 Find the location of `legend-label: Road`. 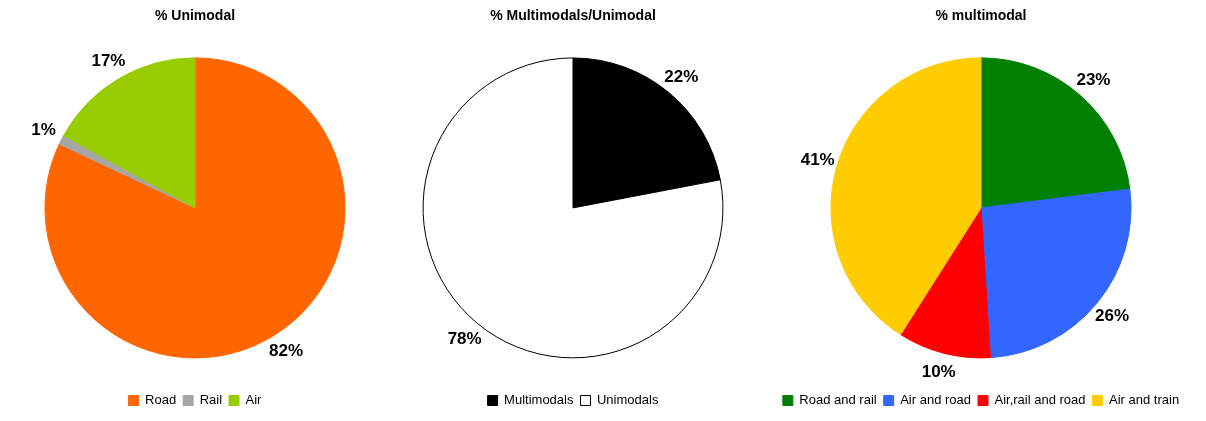

legend-label: Road is located at coordinates (161, 400).